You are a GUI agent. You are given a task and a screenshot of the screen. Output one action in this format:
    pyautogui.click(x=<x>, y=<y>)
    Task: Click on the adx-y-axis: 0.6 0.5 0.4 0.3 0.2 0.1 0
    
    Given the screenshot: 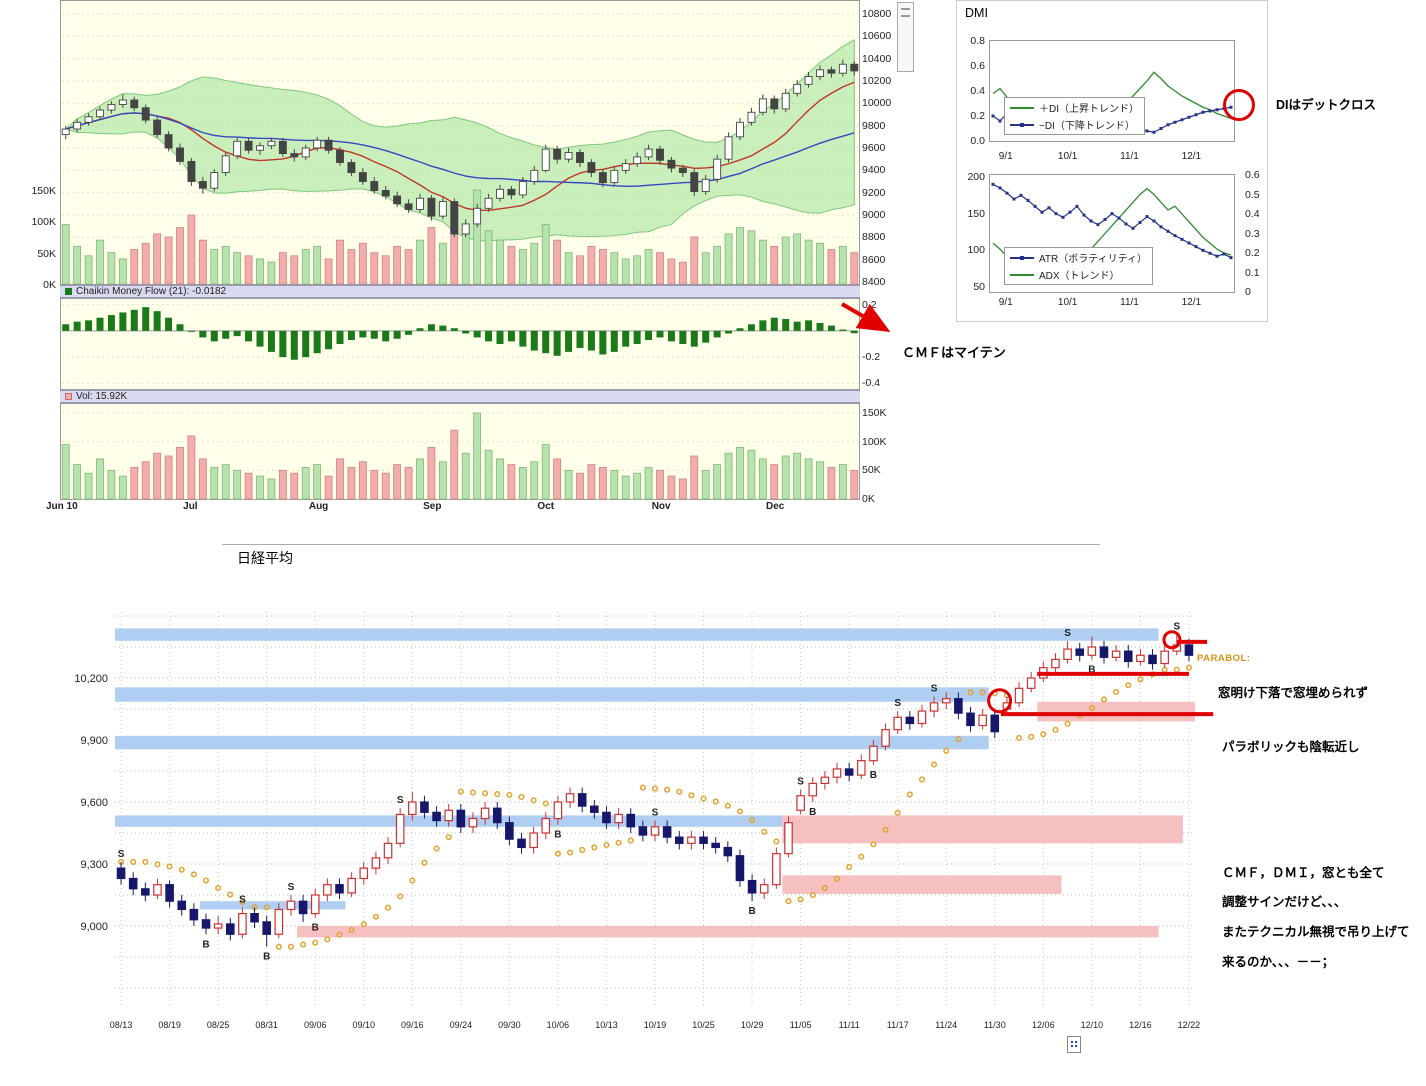 What is the action you would take?
    pyautogui.click(x=1252, y=233)
    